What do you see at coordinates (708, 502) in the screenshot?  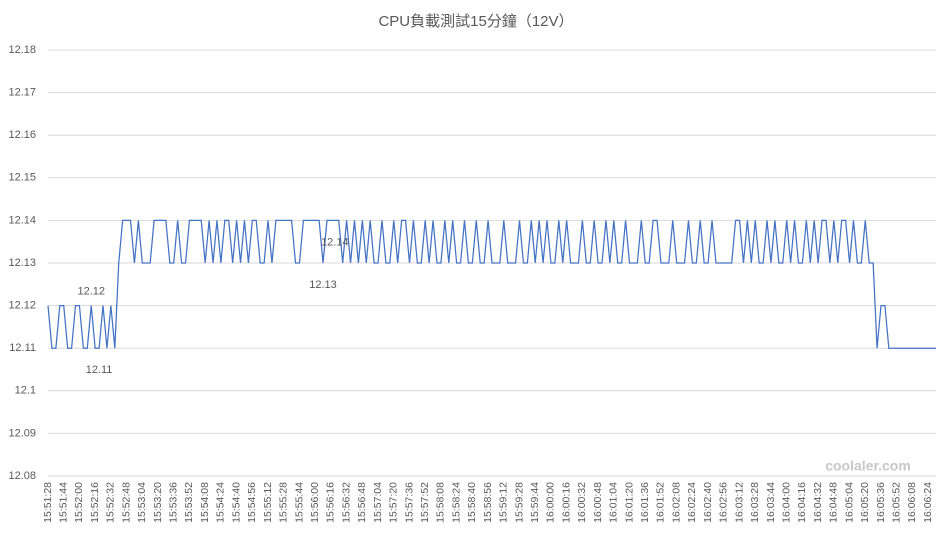 I see `x-tick-label: 16:02:40` at bounding box center [708, 502].